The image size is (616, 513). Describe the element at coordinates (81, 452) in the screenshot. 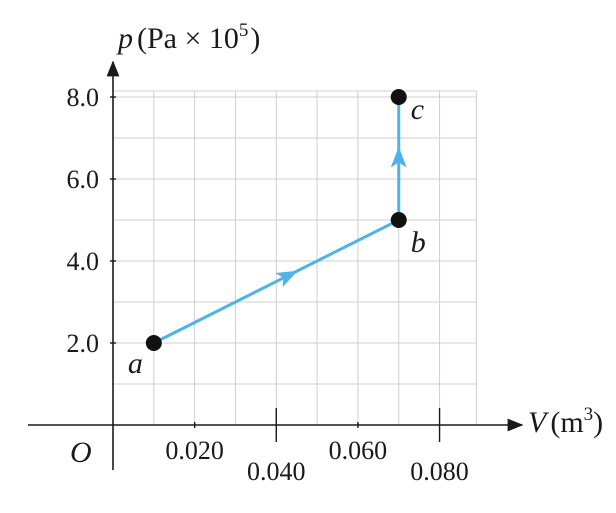

I see `origin-label: O` at that location.